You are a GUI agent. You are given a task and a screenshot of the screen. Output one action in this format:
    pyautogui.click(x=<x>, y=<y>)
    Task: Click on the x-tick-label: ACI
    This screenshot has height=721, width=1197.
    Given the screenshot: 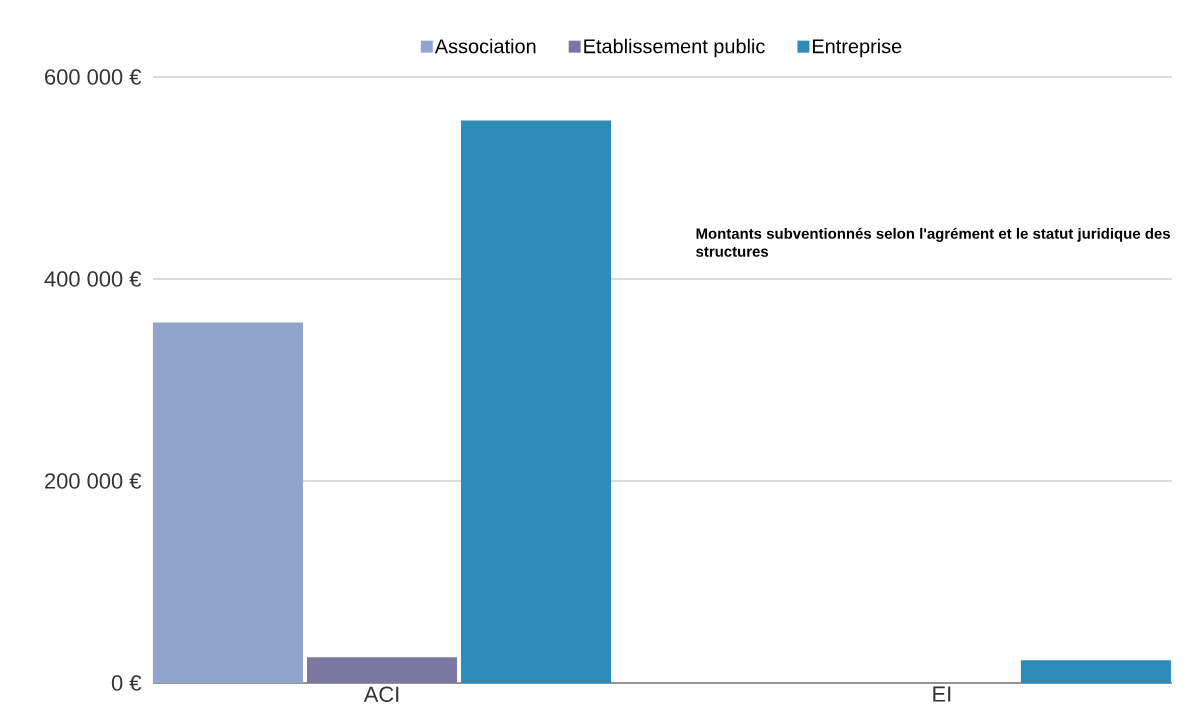 What is the action you would take?
    pyautogui.click(x=381, y=694)
    